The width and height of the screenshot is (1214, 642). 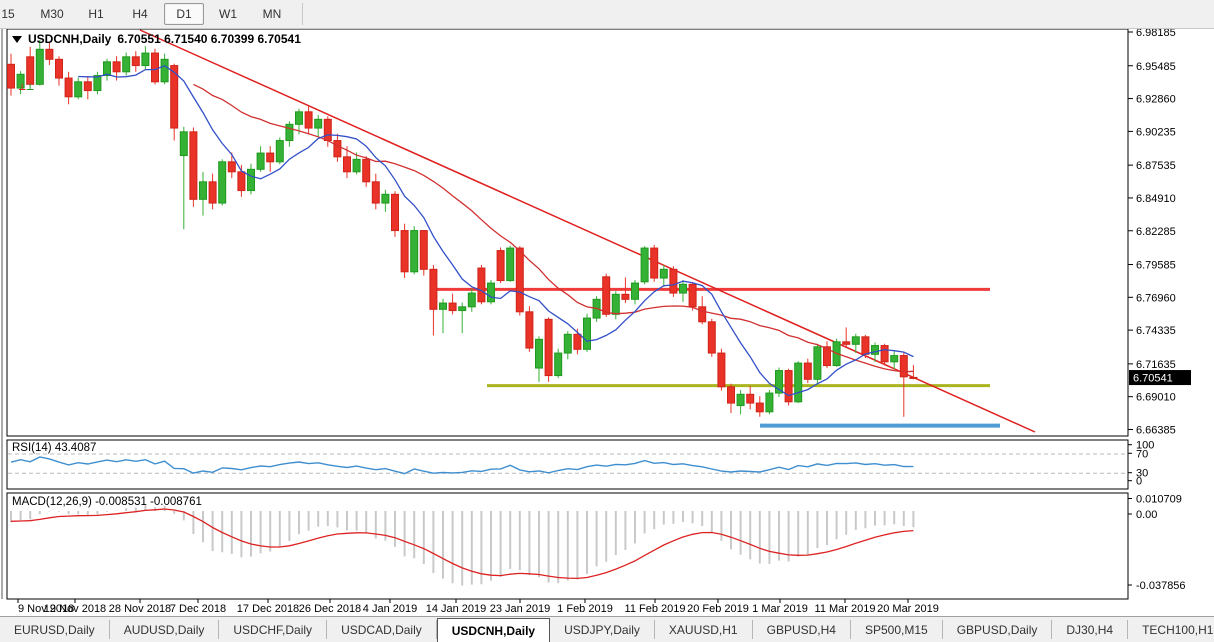 I want to click on price-axis-label: 6.71635, so click(x=1156, y=365).